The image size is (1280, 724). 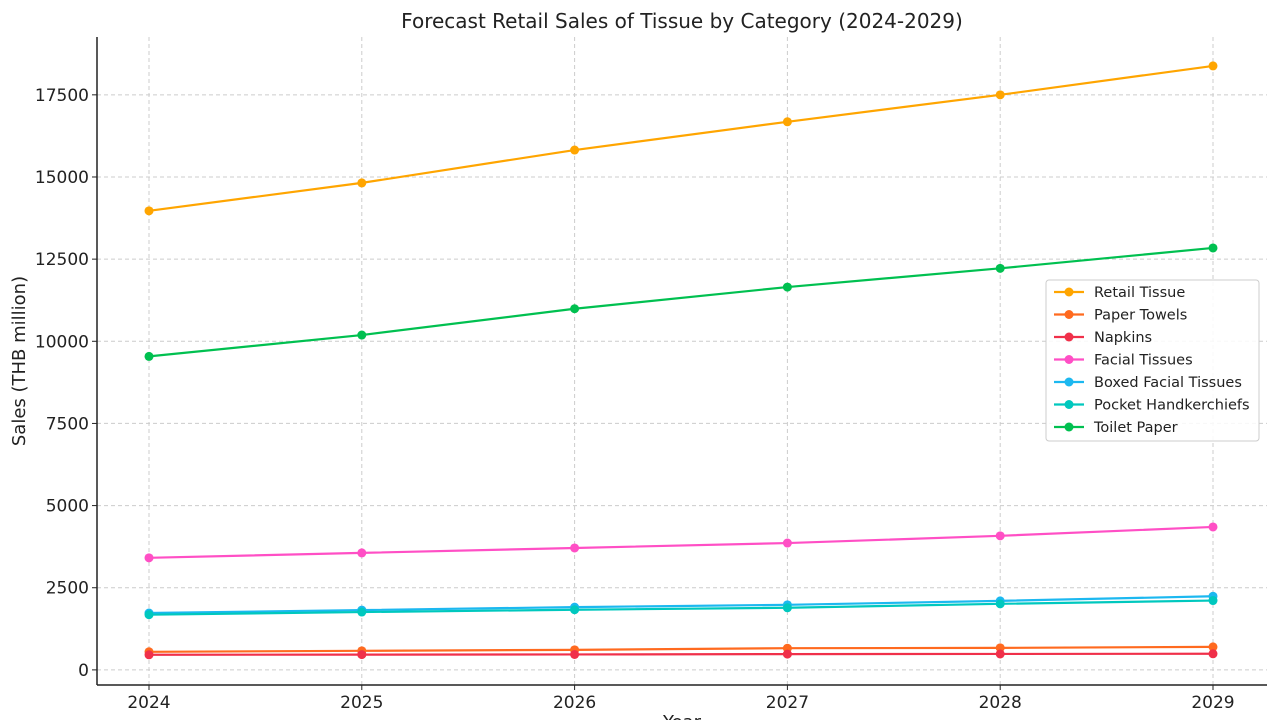 I want to click on x-tick-label: 2024, so click(x=148, y=703).